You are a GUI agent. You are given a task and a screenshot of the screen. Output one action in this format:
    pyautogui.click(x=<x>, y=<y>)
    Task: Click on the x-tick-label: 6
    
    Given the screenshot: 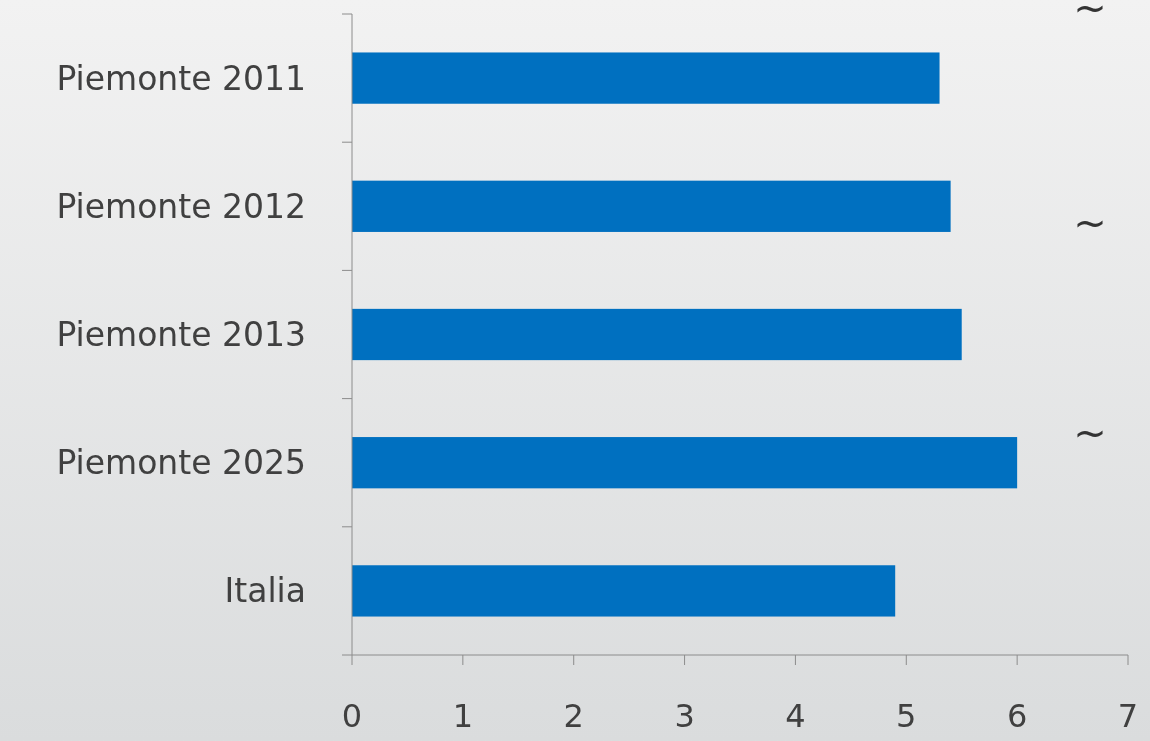 What is the action you would take?
    pyautogui.click(x=1017, y=716)
    